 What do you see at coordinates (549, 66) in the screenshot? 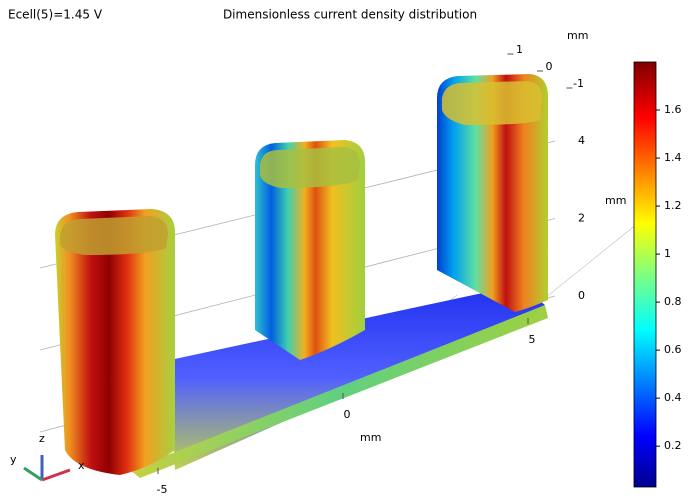
I see `y-tick-label: 0` at bounding box center [549, 66].